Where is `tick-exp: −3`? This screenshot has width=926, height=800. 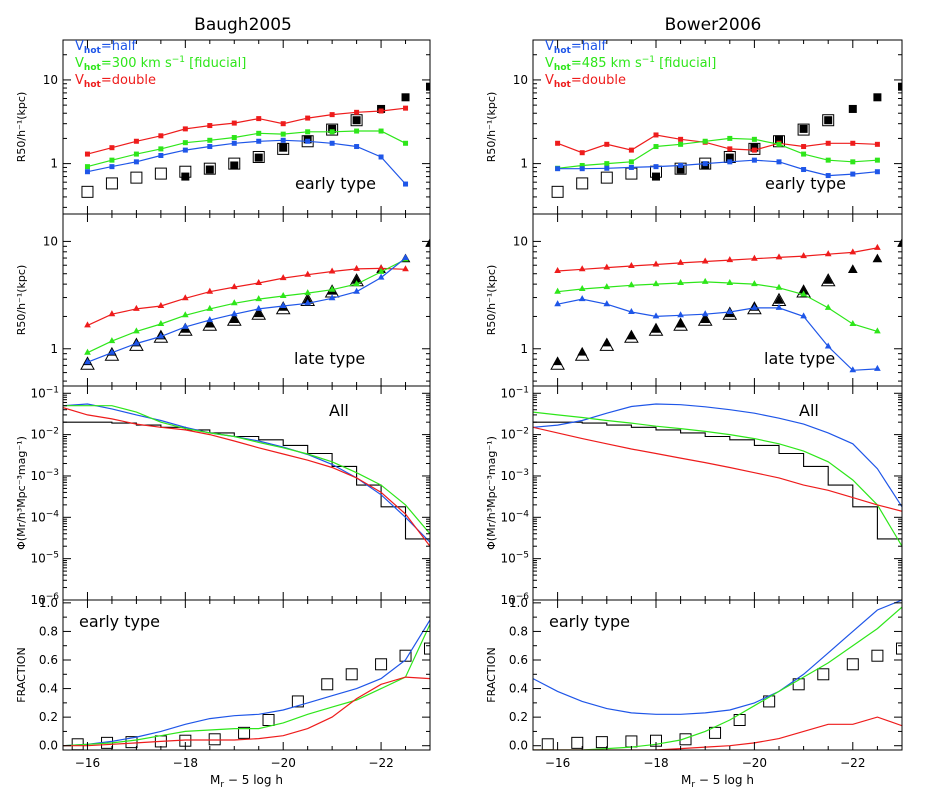
tick-exp: −3 is located at coordinates (522, 473).